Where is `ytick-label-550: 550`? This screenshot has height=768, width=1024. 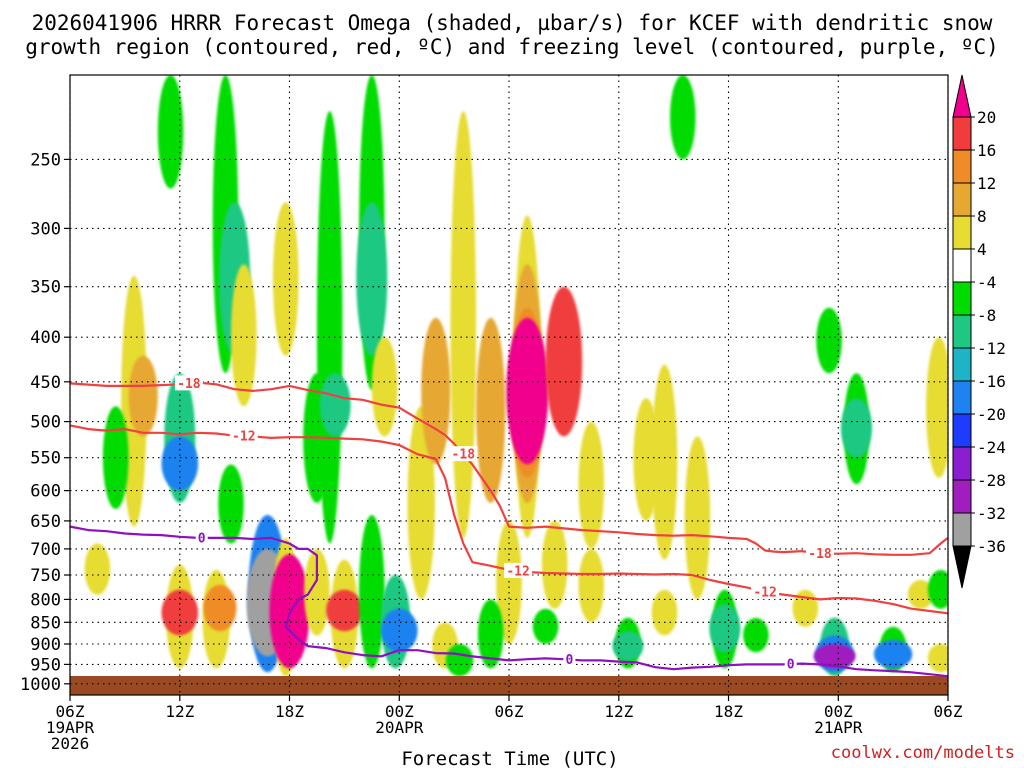 ytick-label-550: 550 is located at coordinates (45, 459).